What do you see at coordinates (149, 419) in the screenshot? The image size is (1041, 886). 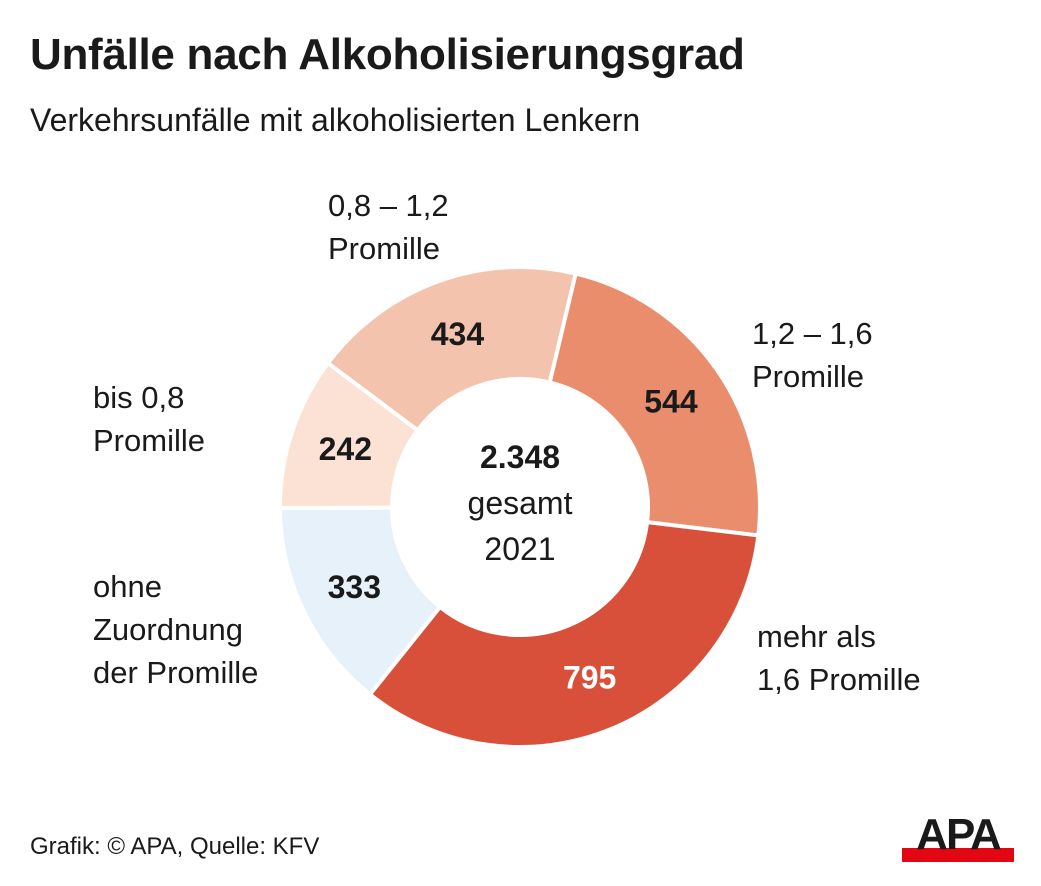 I see `category-label-up-to-0-8: bis 0,8 Promille` at bounding box center [149, 419].